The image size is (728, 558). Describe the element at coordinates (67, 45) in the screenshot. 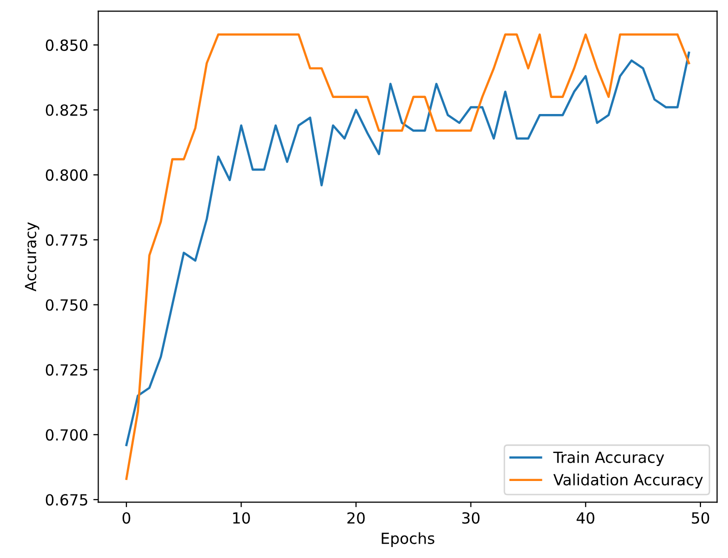

I see `y-tick-label: 0.850` at that location.